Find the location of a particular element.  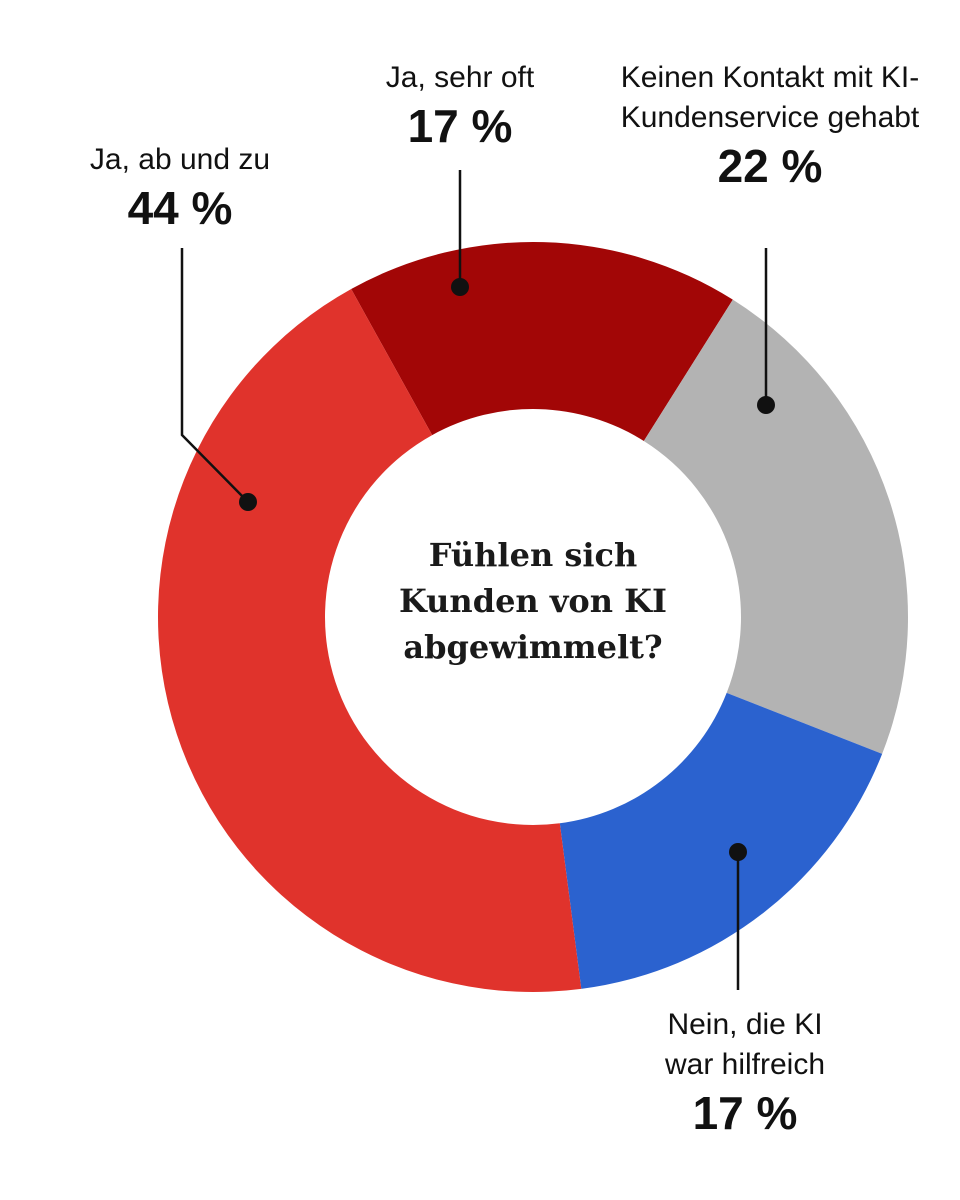

chart-title: Fühlen sich Kunden von KI abgewimmelt? is located at coordinates (533, 601).